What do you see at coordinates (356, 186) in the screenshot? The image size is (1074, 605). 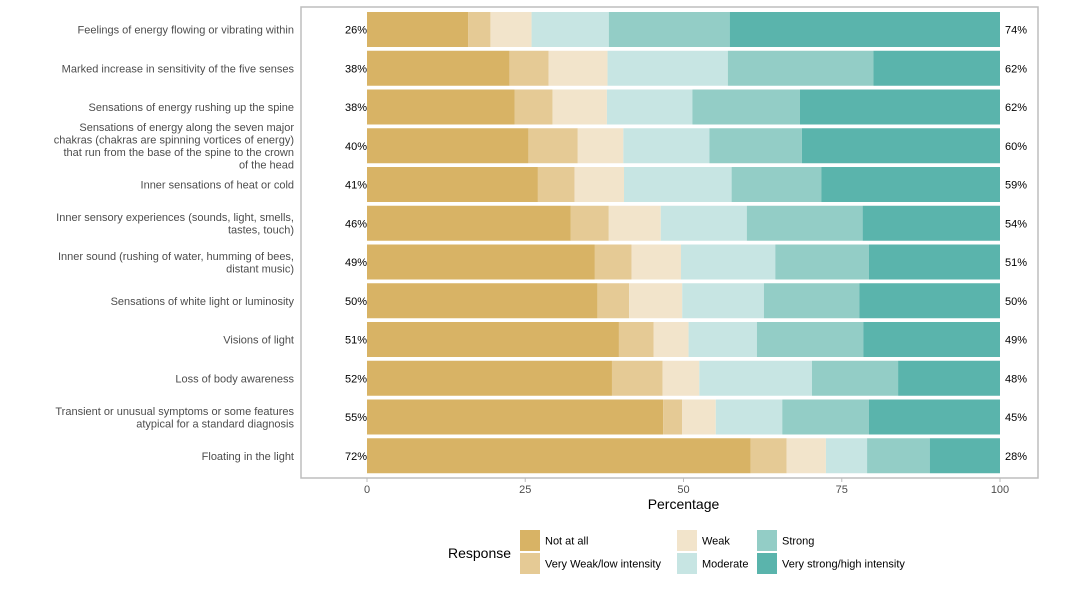 I see `left-percent-label: 41%` at bounding box center [356, 186].